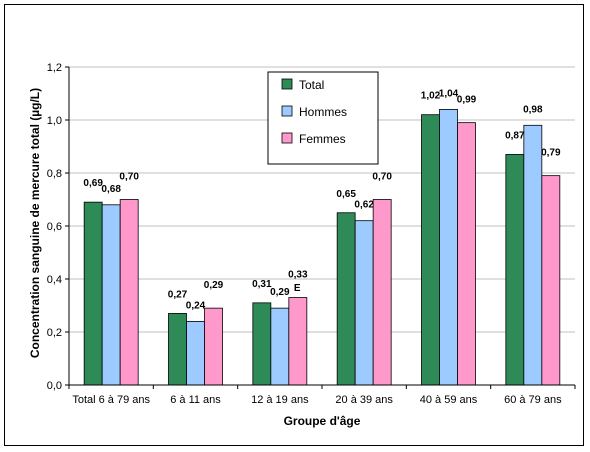  I want to click on data-label: 0,68, so click(111, 189).